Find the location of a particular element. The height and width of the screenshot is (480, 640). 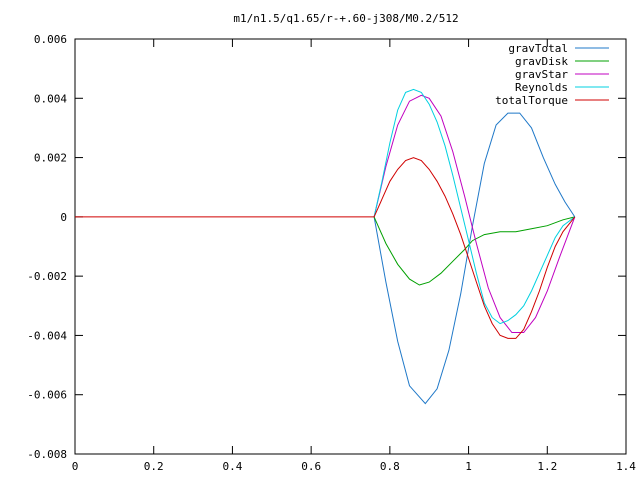

chart-title: m1/n1.5/q1.65/r-+.60-j308/M0.2/512 is located at coordinates (345, 18).